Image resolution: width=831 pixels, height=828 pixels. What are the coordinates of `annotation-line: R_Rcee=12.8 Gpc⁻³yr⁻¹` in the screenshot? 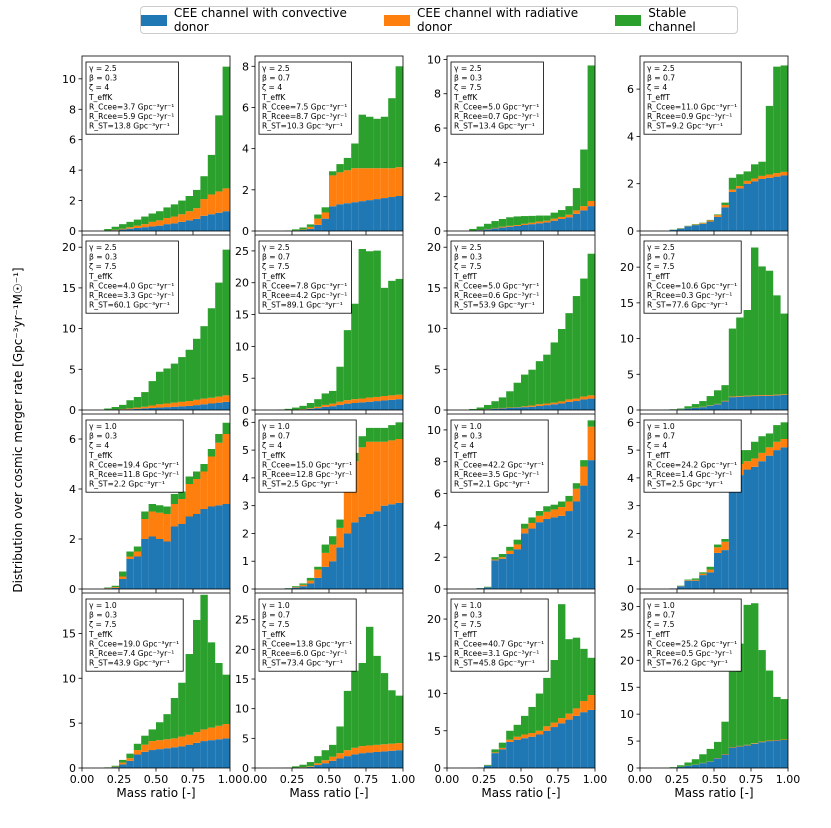 It's located at (307, 474).